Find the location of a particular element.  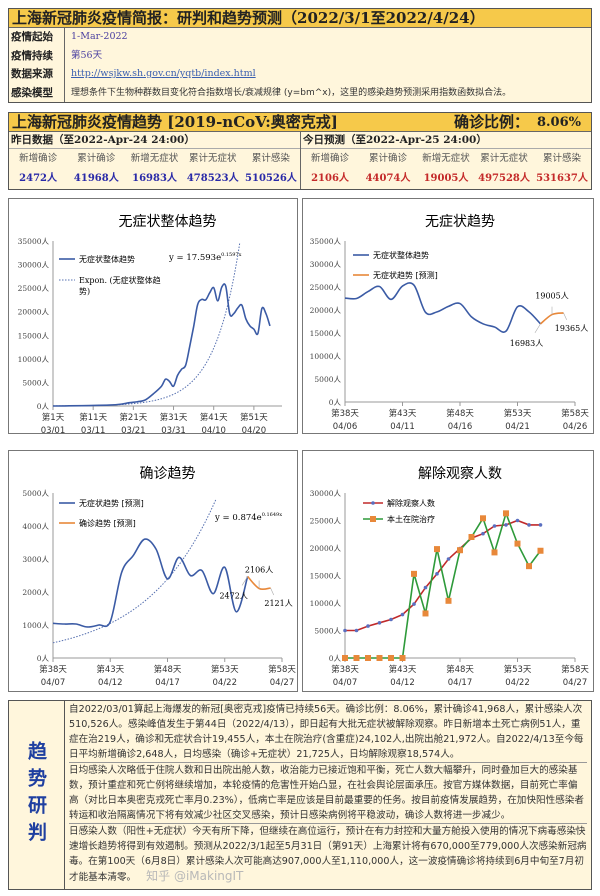

x-tick-date: 03/21 is located at coordinates (133, 429).